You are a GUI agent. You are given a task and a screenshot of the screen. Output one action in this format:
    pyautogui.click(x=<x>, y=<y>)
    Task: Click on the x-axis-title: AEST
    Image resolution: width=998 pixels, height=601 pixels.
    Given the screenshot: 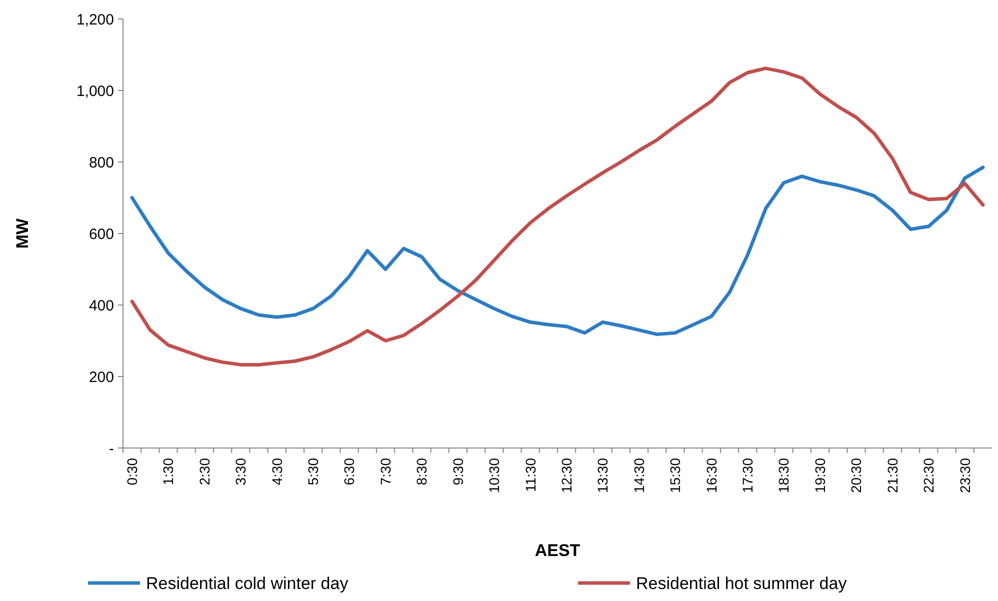 What is the action you would take?
    pyautogui.click(x=557, y=550)
    